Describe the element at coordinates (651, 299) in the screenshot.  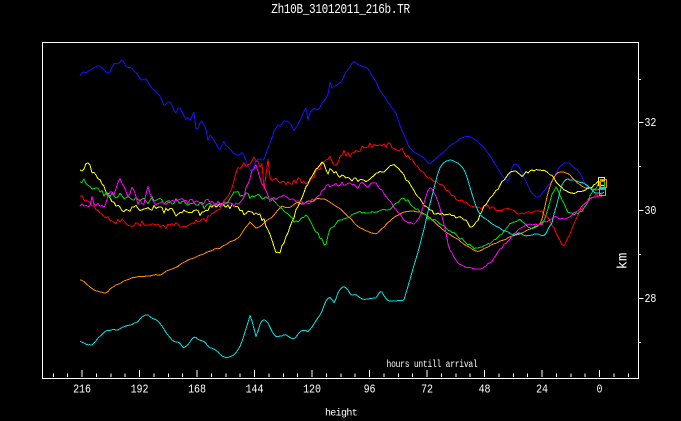
I see `svg-text: 28` at that location.